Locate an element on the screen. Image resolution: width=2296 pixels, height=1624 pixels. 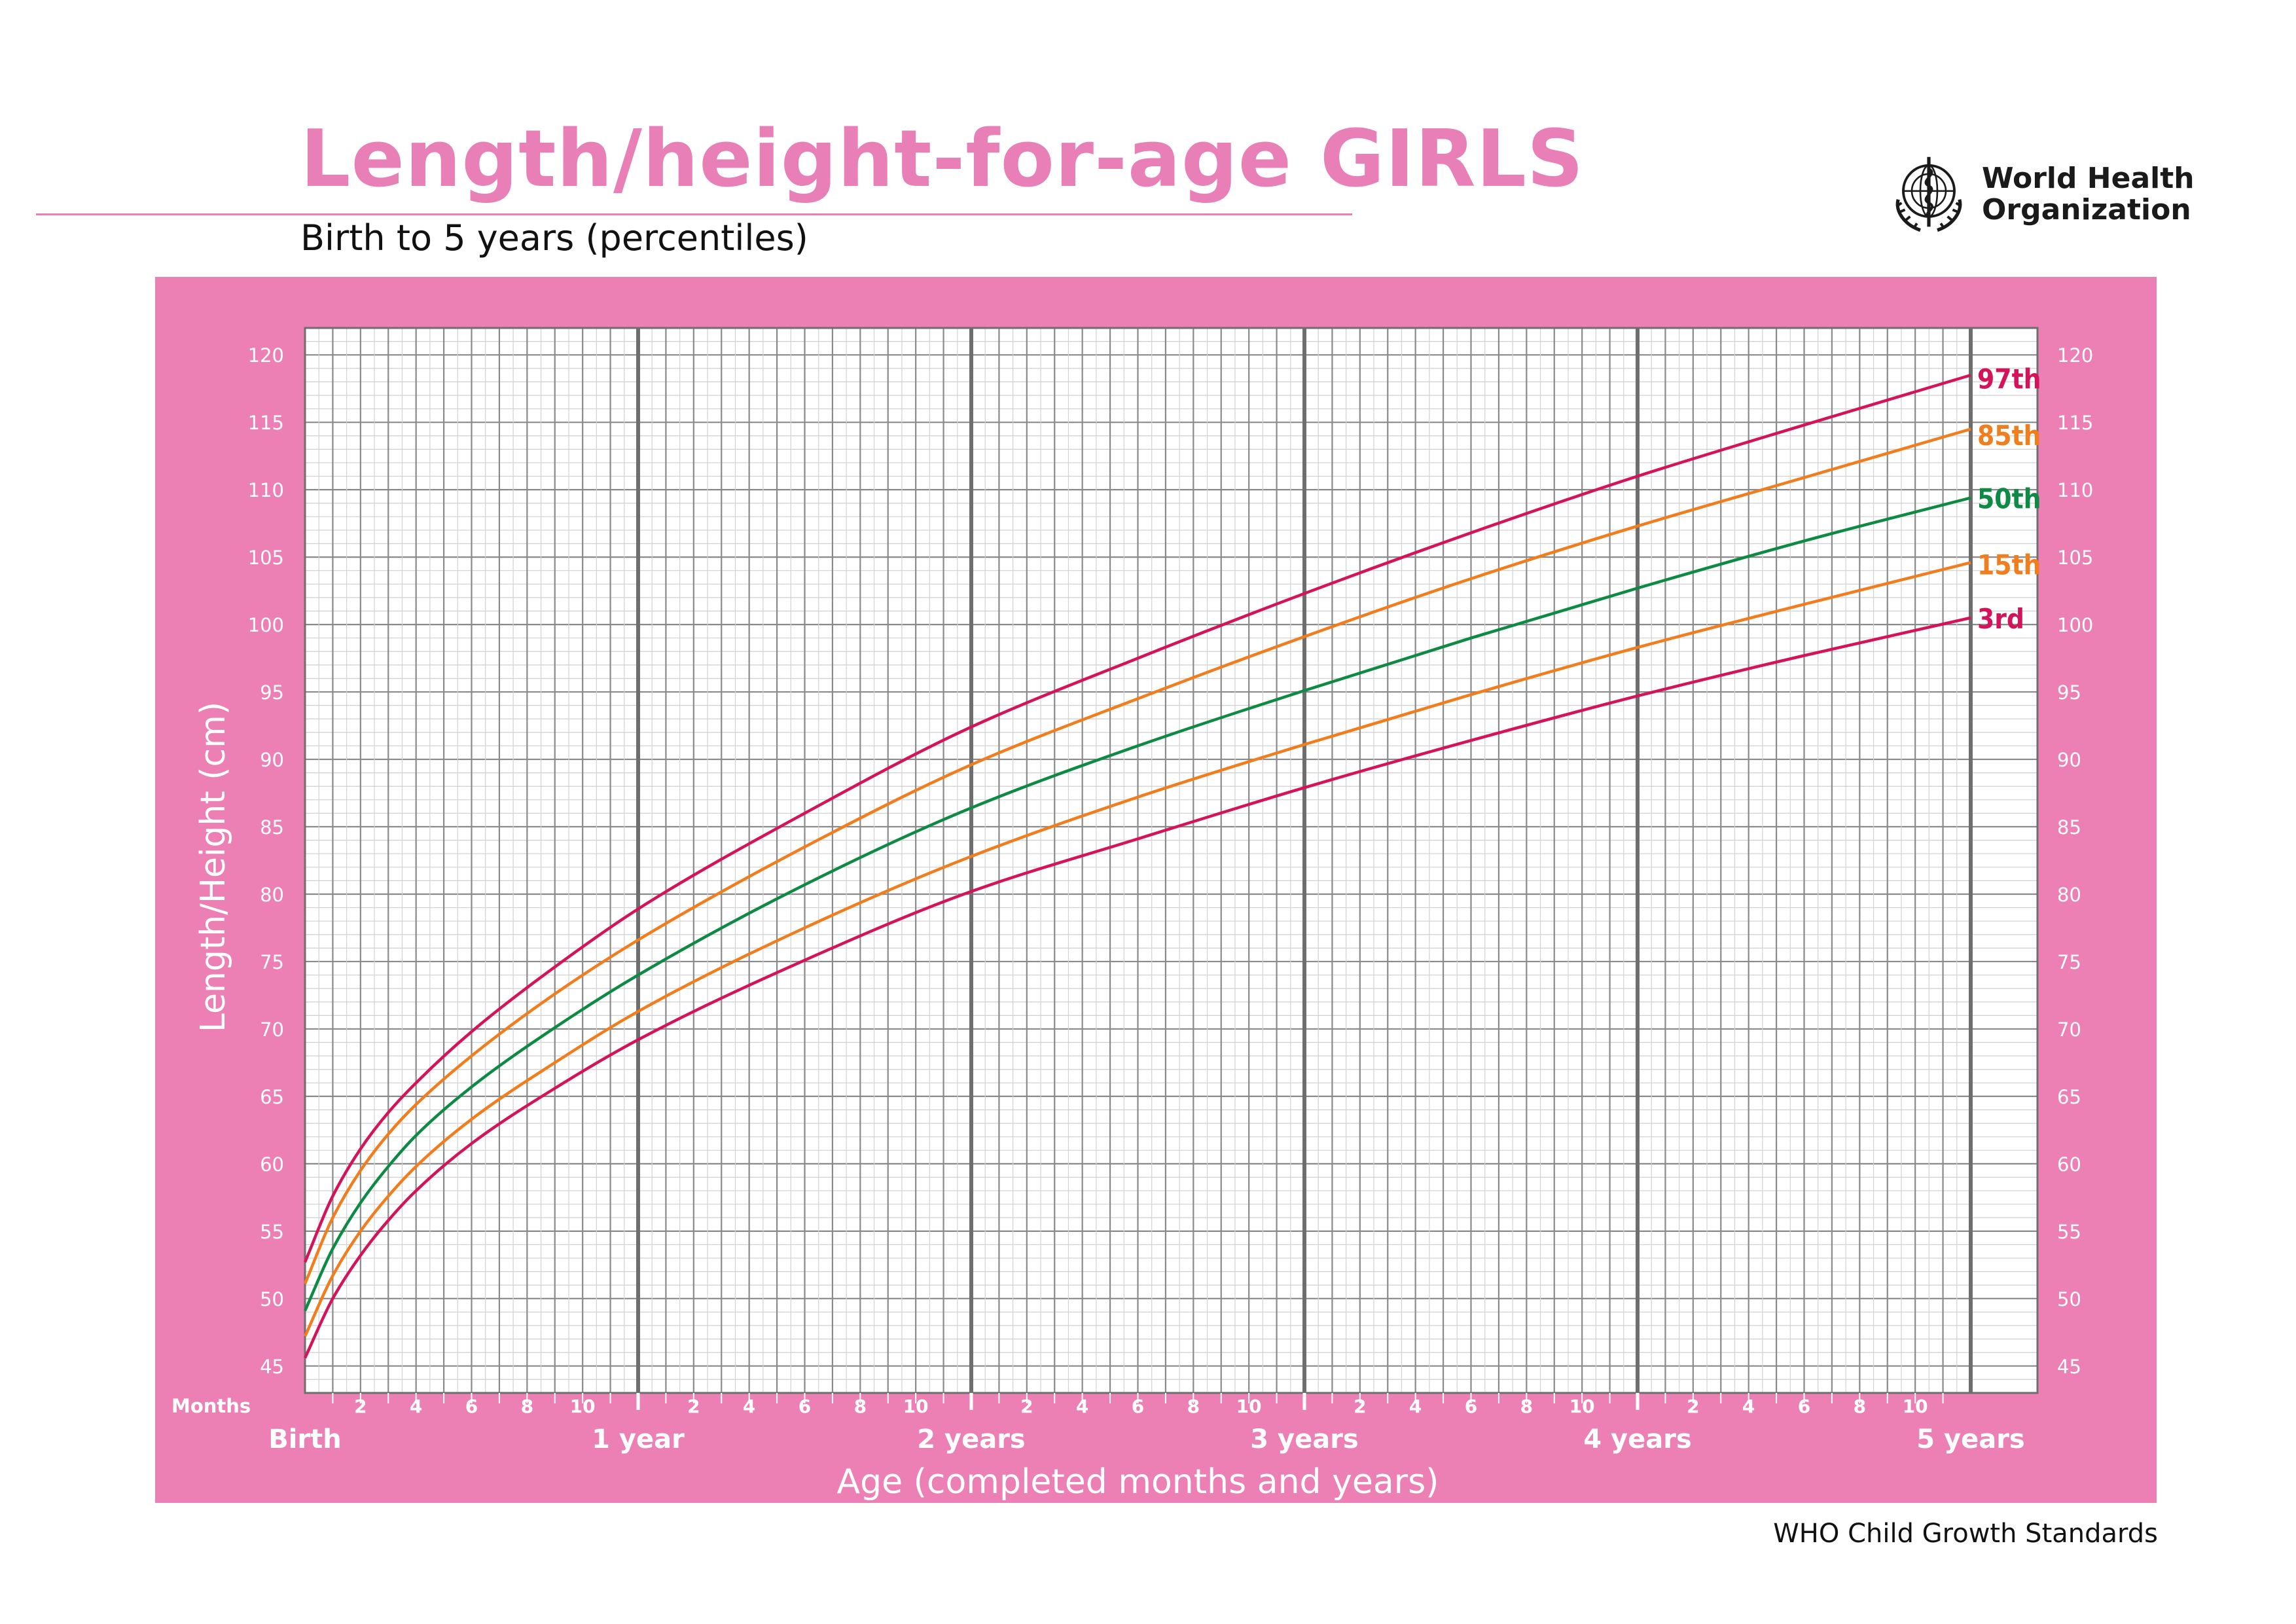
y-tick-label-left: 115 is located at coordinates (266, 423).